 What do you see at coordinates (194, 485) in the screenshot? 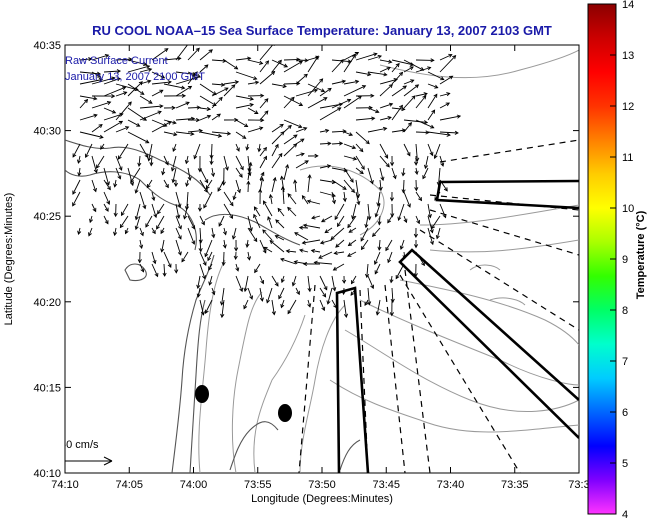
I see `x-tick-label: 74:00` at bounding box center [194, 485].